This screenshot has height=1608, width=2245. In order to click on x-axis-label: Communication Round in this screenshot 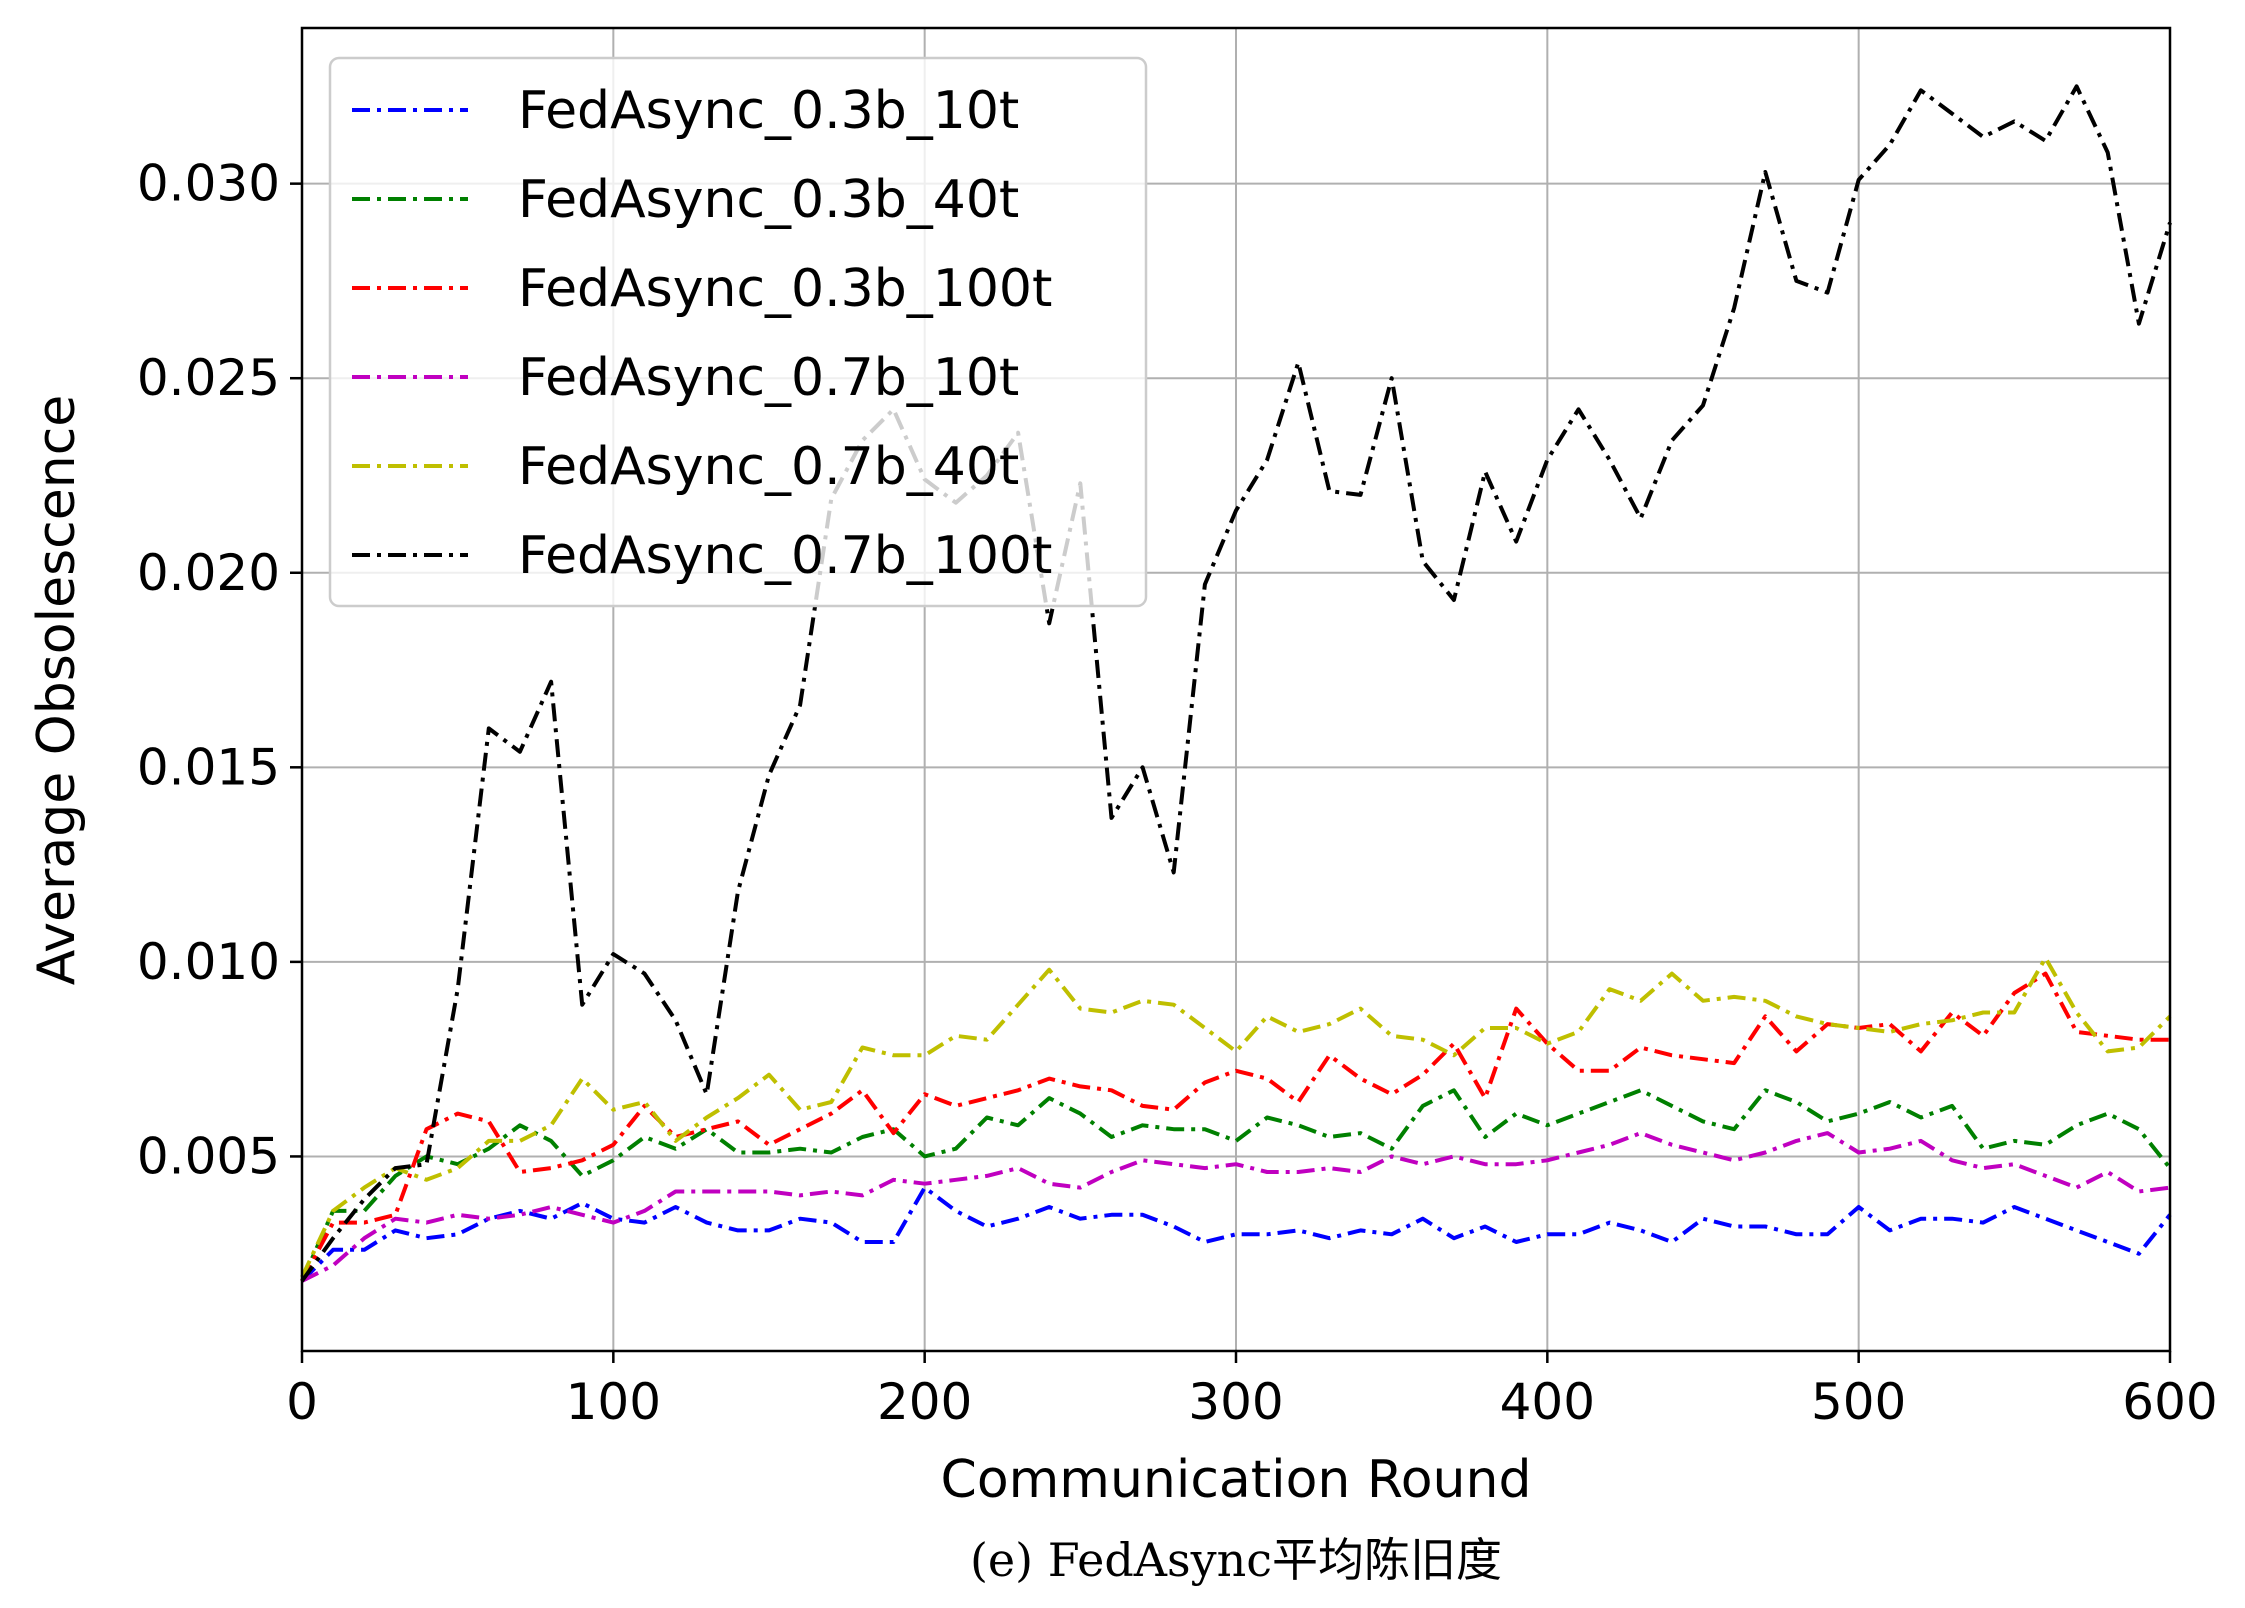, I will do `click(1236, 1480)`.